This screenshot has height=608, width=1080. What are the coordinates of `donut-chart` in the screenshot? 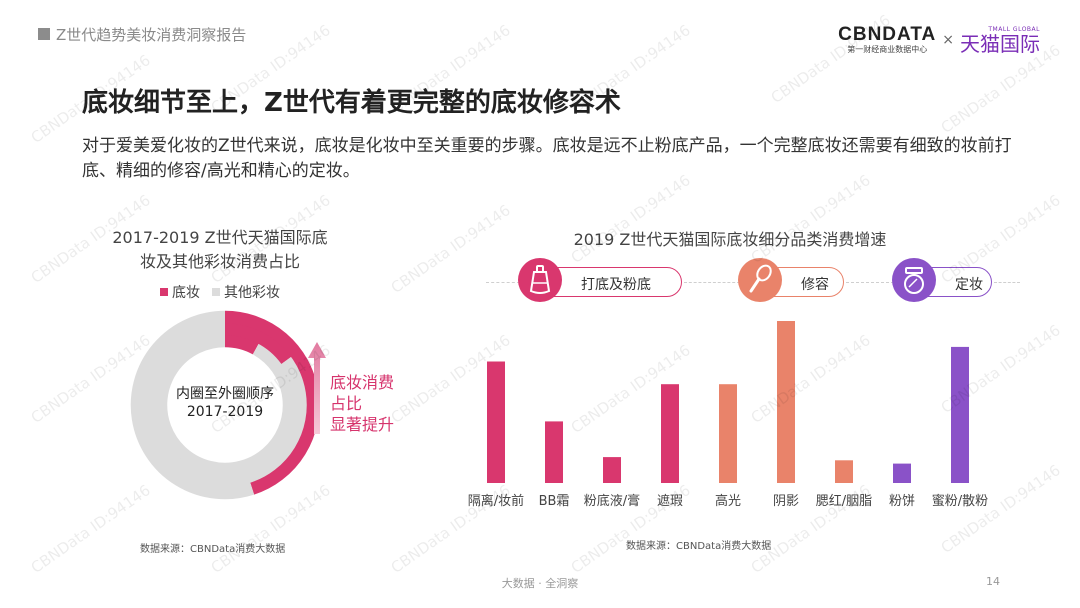 It's located at (225, 405).